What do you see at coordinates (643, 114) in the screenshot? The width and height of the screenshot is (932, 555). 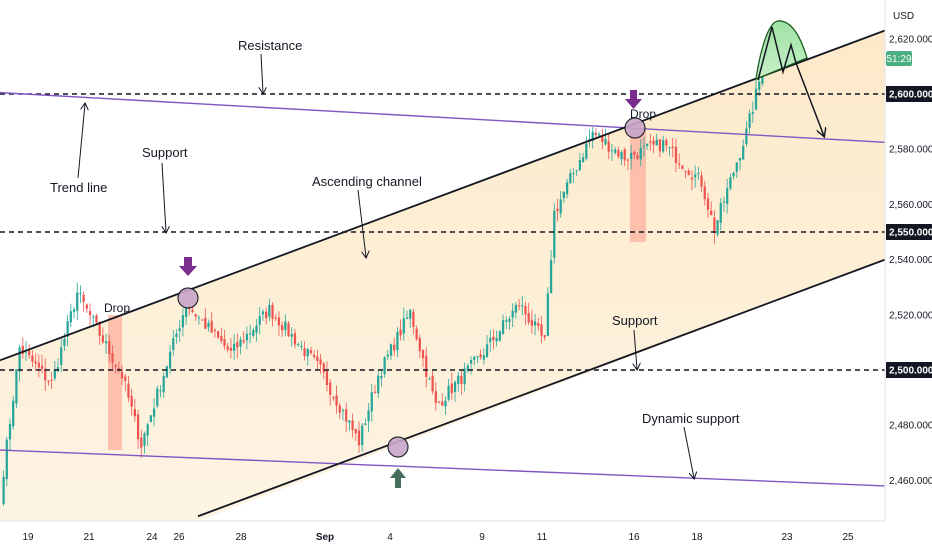 I see `label-drop-right: Drop` at bounding box center [643, 114].